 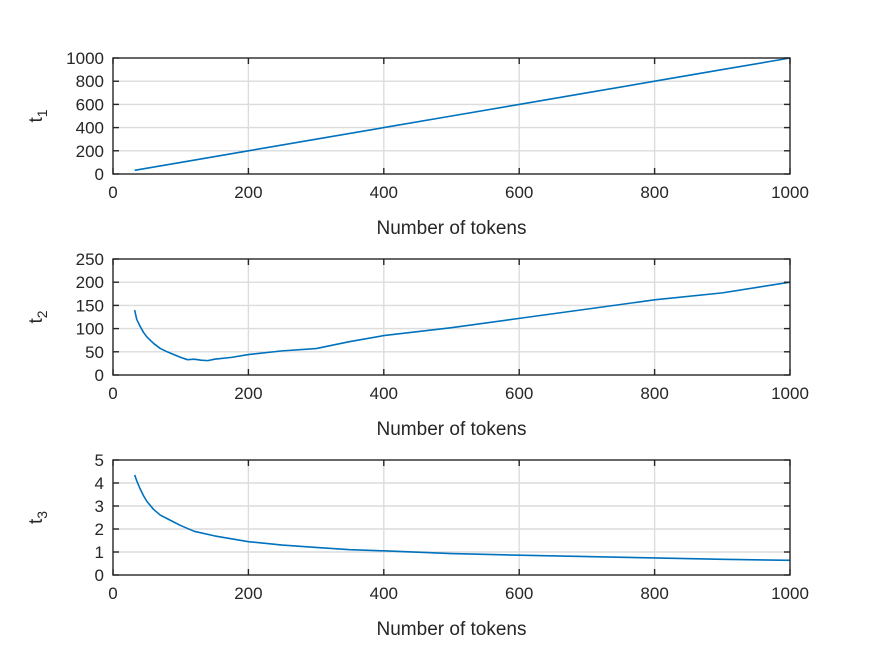 What do you see at coordinates (90, 128) in the screenshot?
I see `y-tick-label: 400` at bounding box center [90, 128].